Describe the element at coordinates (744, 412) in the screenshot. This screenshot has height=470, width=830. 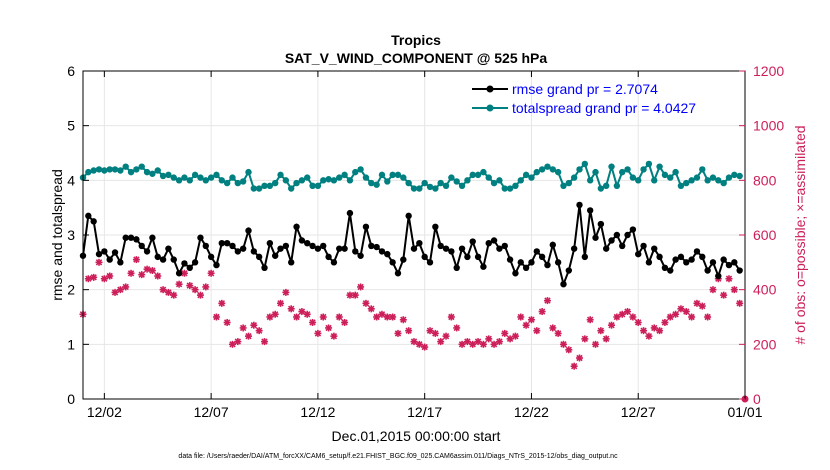
I see `x-tick-label: 01/01` at that location.